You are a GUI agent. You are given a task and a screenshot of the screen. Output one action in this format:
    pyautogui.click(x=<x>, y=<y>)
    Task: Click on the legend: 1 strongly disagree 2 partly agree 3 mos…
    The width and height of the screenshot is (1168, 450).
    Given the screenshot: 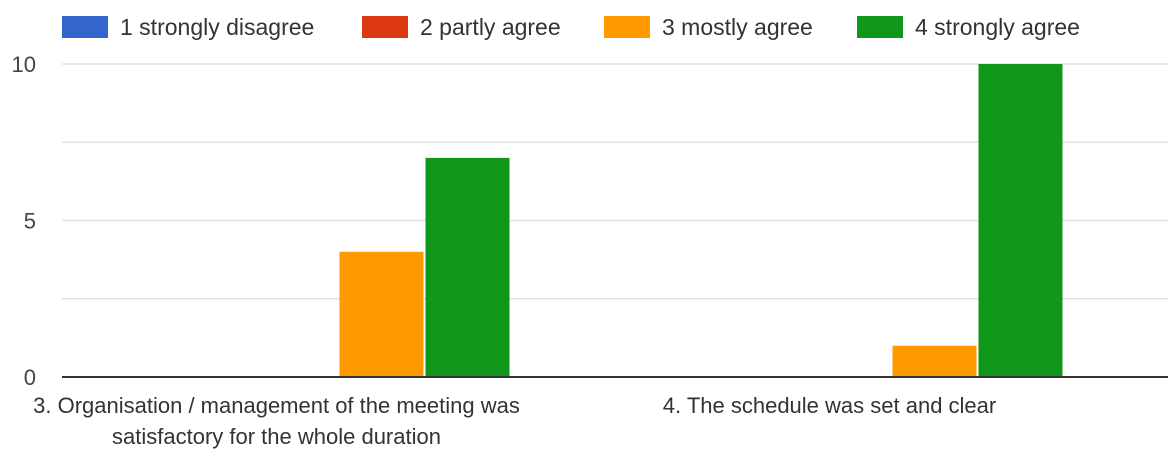 What is the action you would take?
    pyautogui.click(x=584, y=27)
    